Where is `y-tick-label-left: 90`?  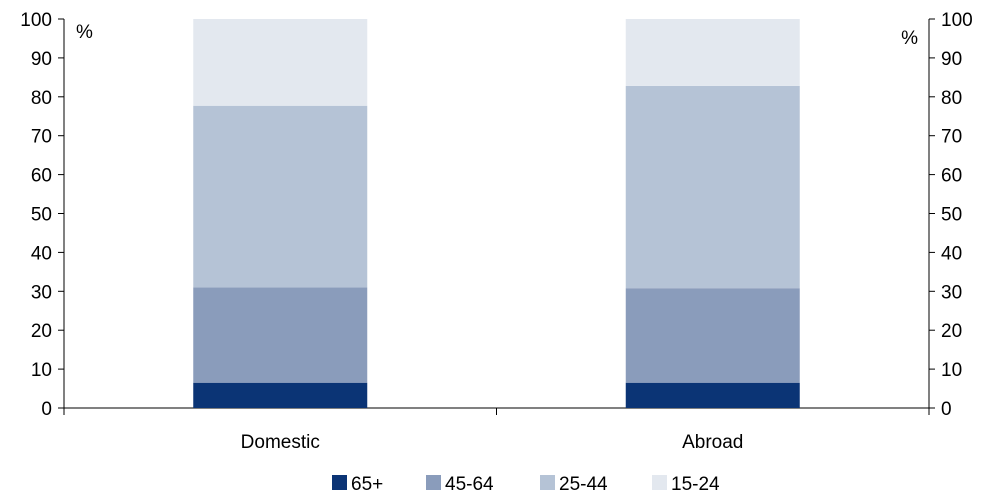
y-tick-label-left: 90 is located at coordinates (41, 59).